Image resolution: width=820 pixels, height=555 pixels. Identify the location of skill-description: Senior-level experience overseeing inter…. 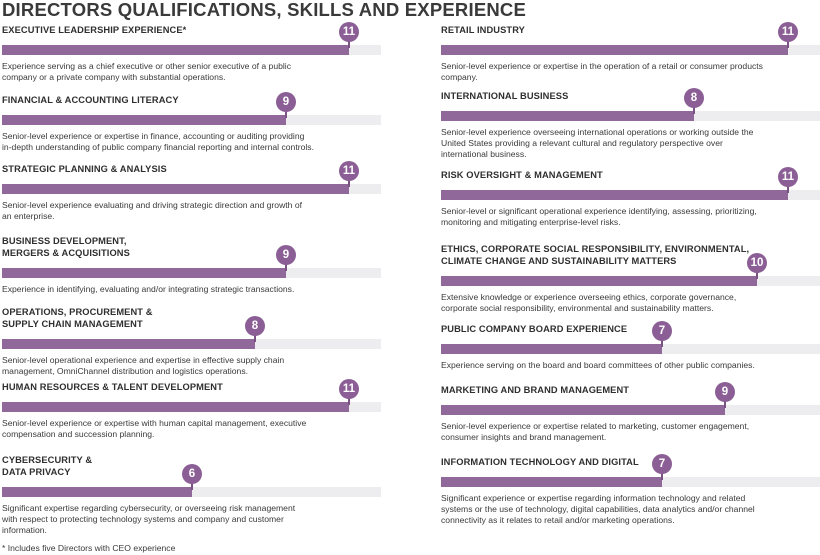
(629, 143).